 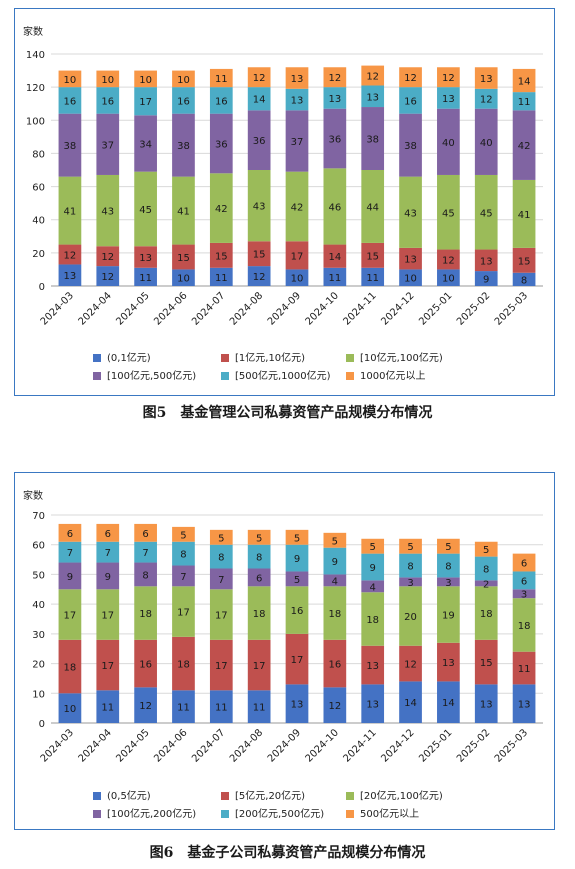 I want to click on data-label: 3, so click(x=524, y=595).